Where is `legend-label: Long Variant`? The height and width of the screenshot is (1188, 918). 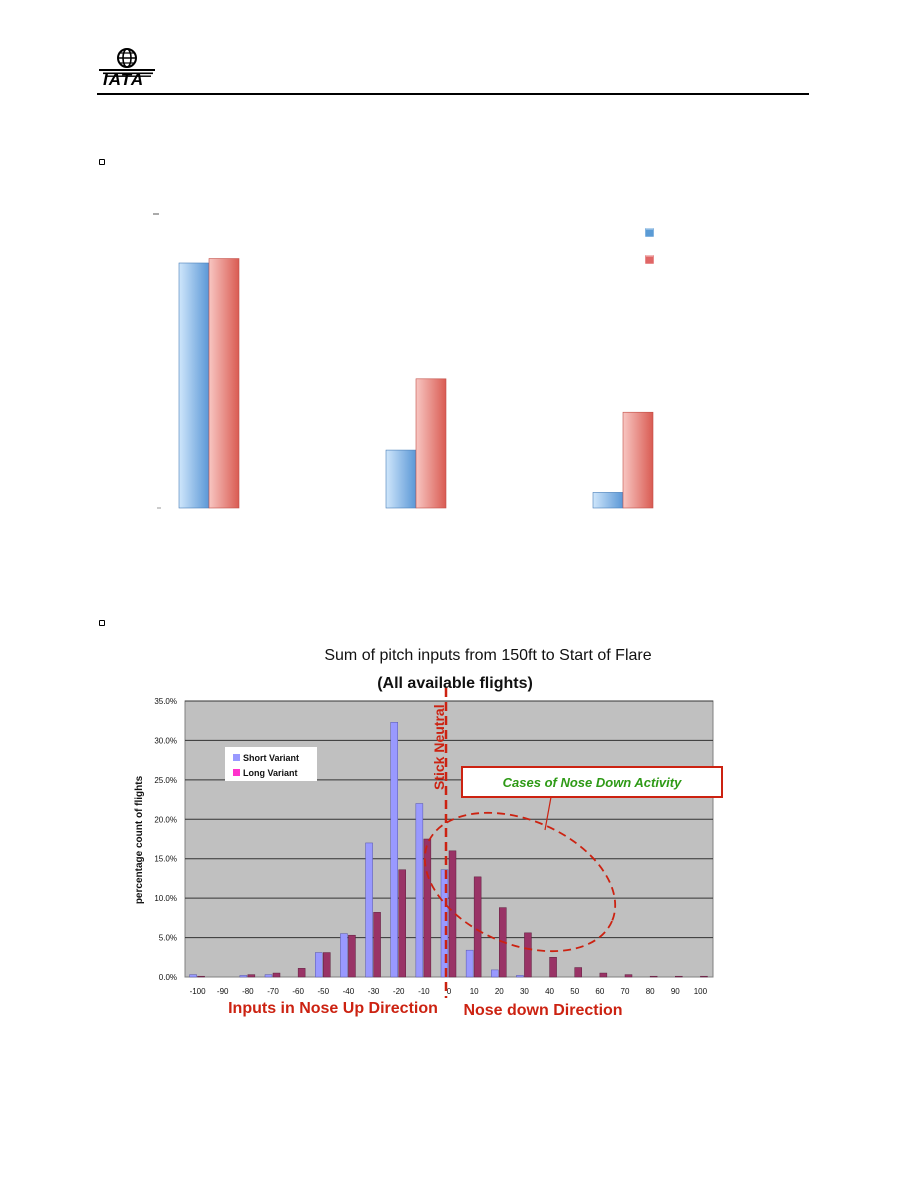
legend-label: Long Variant is located at coordinates (270, 773).